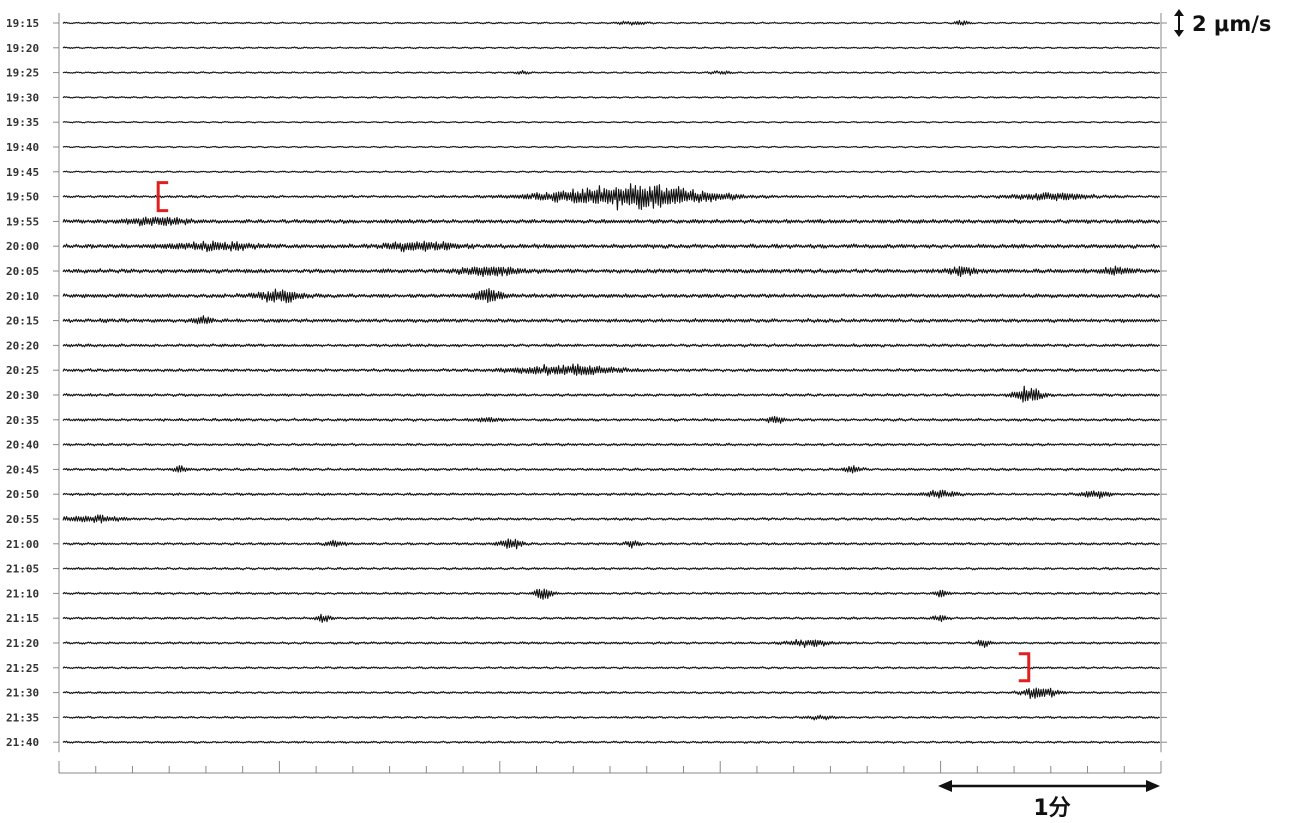 This screenshot has height=823, width=1300. What do you see at coordinates (22, 469) in the screenshot?
I see `time-label: 20:45` at bounding box center [22, 469].